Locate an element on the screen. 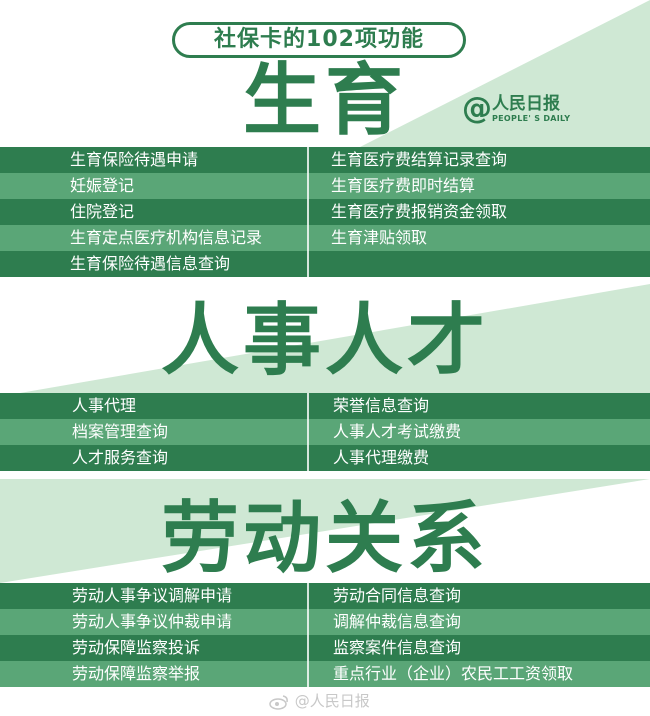 The image size is (650, 716). table-row: 人才服务查询 人事代理缴费 is located at coordinates (325, 458).